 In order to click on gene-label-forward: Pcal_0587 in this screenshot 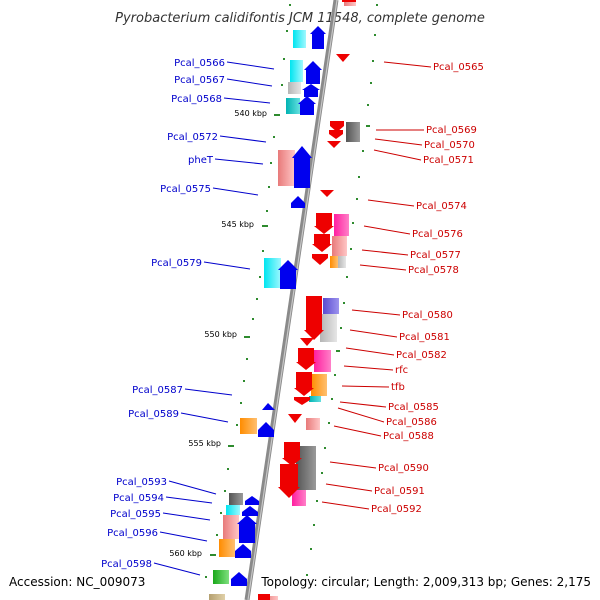, I will do `click(157, 390)`.